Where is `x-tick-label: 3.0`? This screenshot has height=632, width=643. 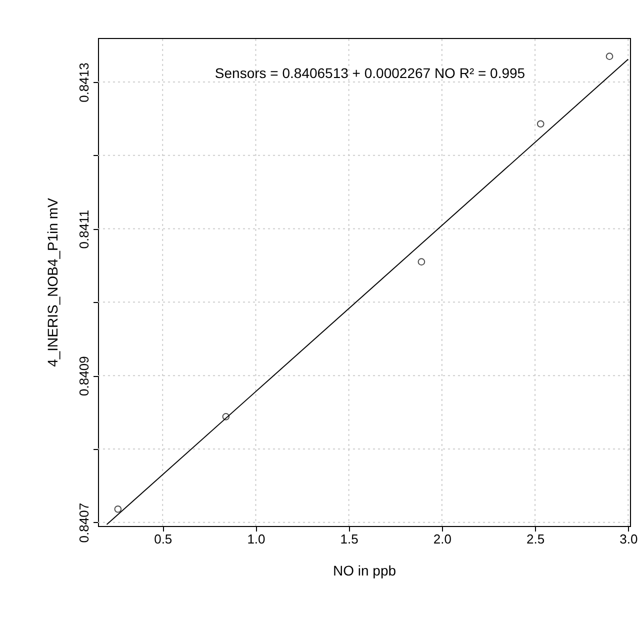
x-tick-label: 3.0 is located at coordinates (629, 539).